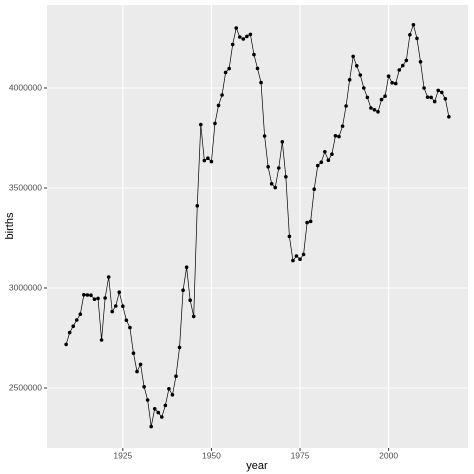  I want to click on y-tick-label: 4000000, so click(25, 87).